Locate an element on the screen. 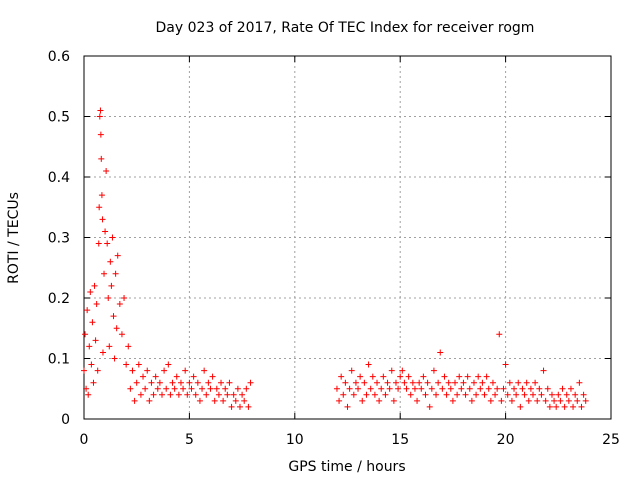 This screenshot has width=640, height=480. x-tick-label: 25 is located at coordinates (611, 440).